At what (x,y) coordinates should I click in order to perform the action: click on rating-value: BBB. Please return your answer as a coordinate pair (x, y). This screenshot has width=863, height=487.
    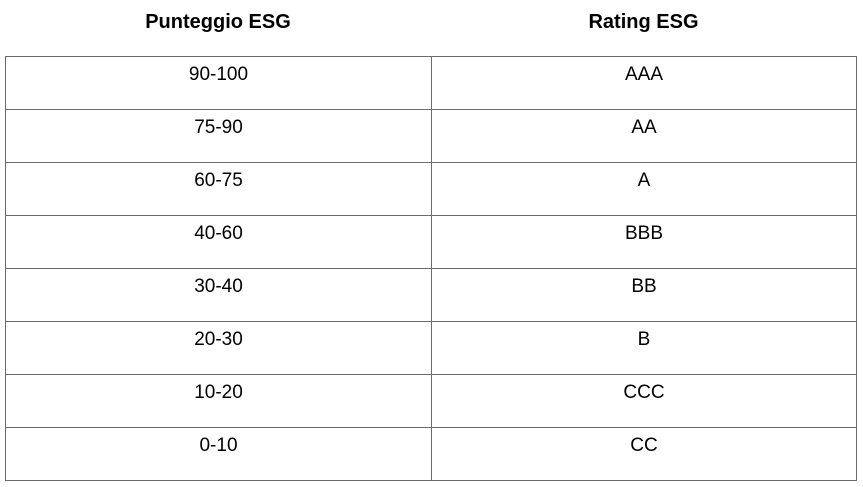
    Looking at the image, I should click on (644, 233).